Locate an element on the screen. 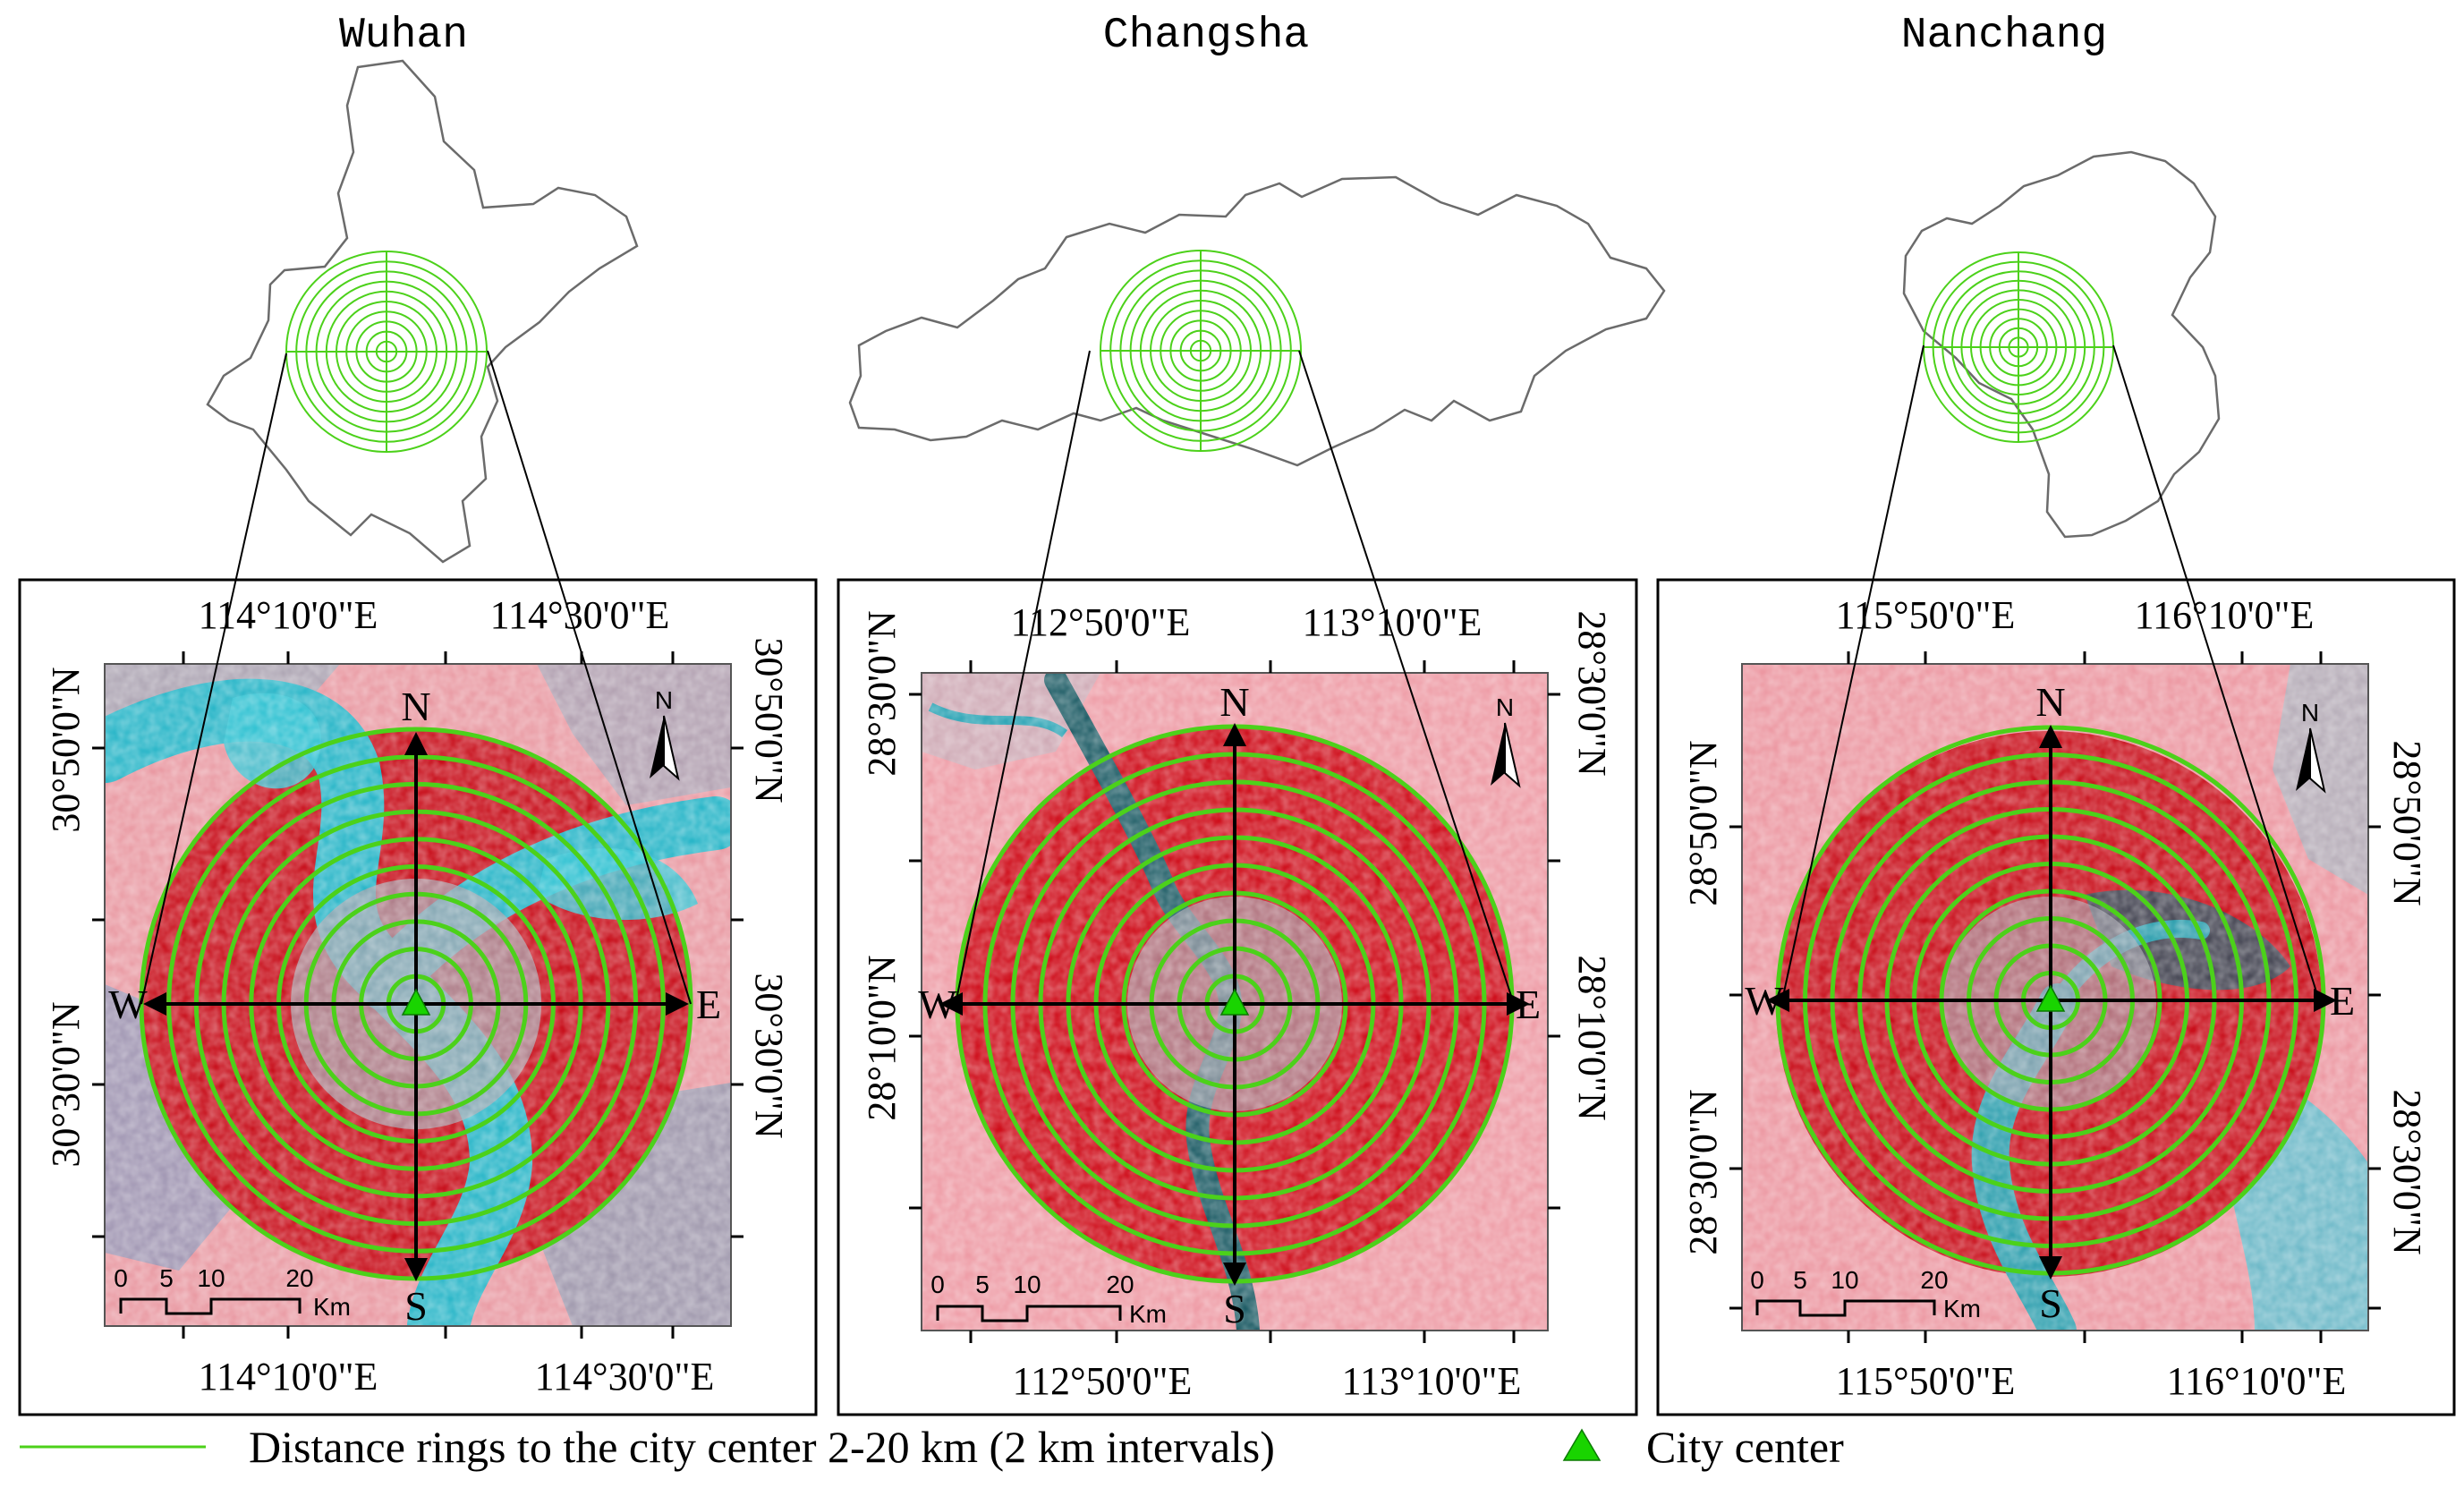 This screenshot has width=2464, height=1488. boundary-outline-nanchang is located at coordinates (2061, 345).